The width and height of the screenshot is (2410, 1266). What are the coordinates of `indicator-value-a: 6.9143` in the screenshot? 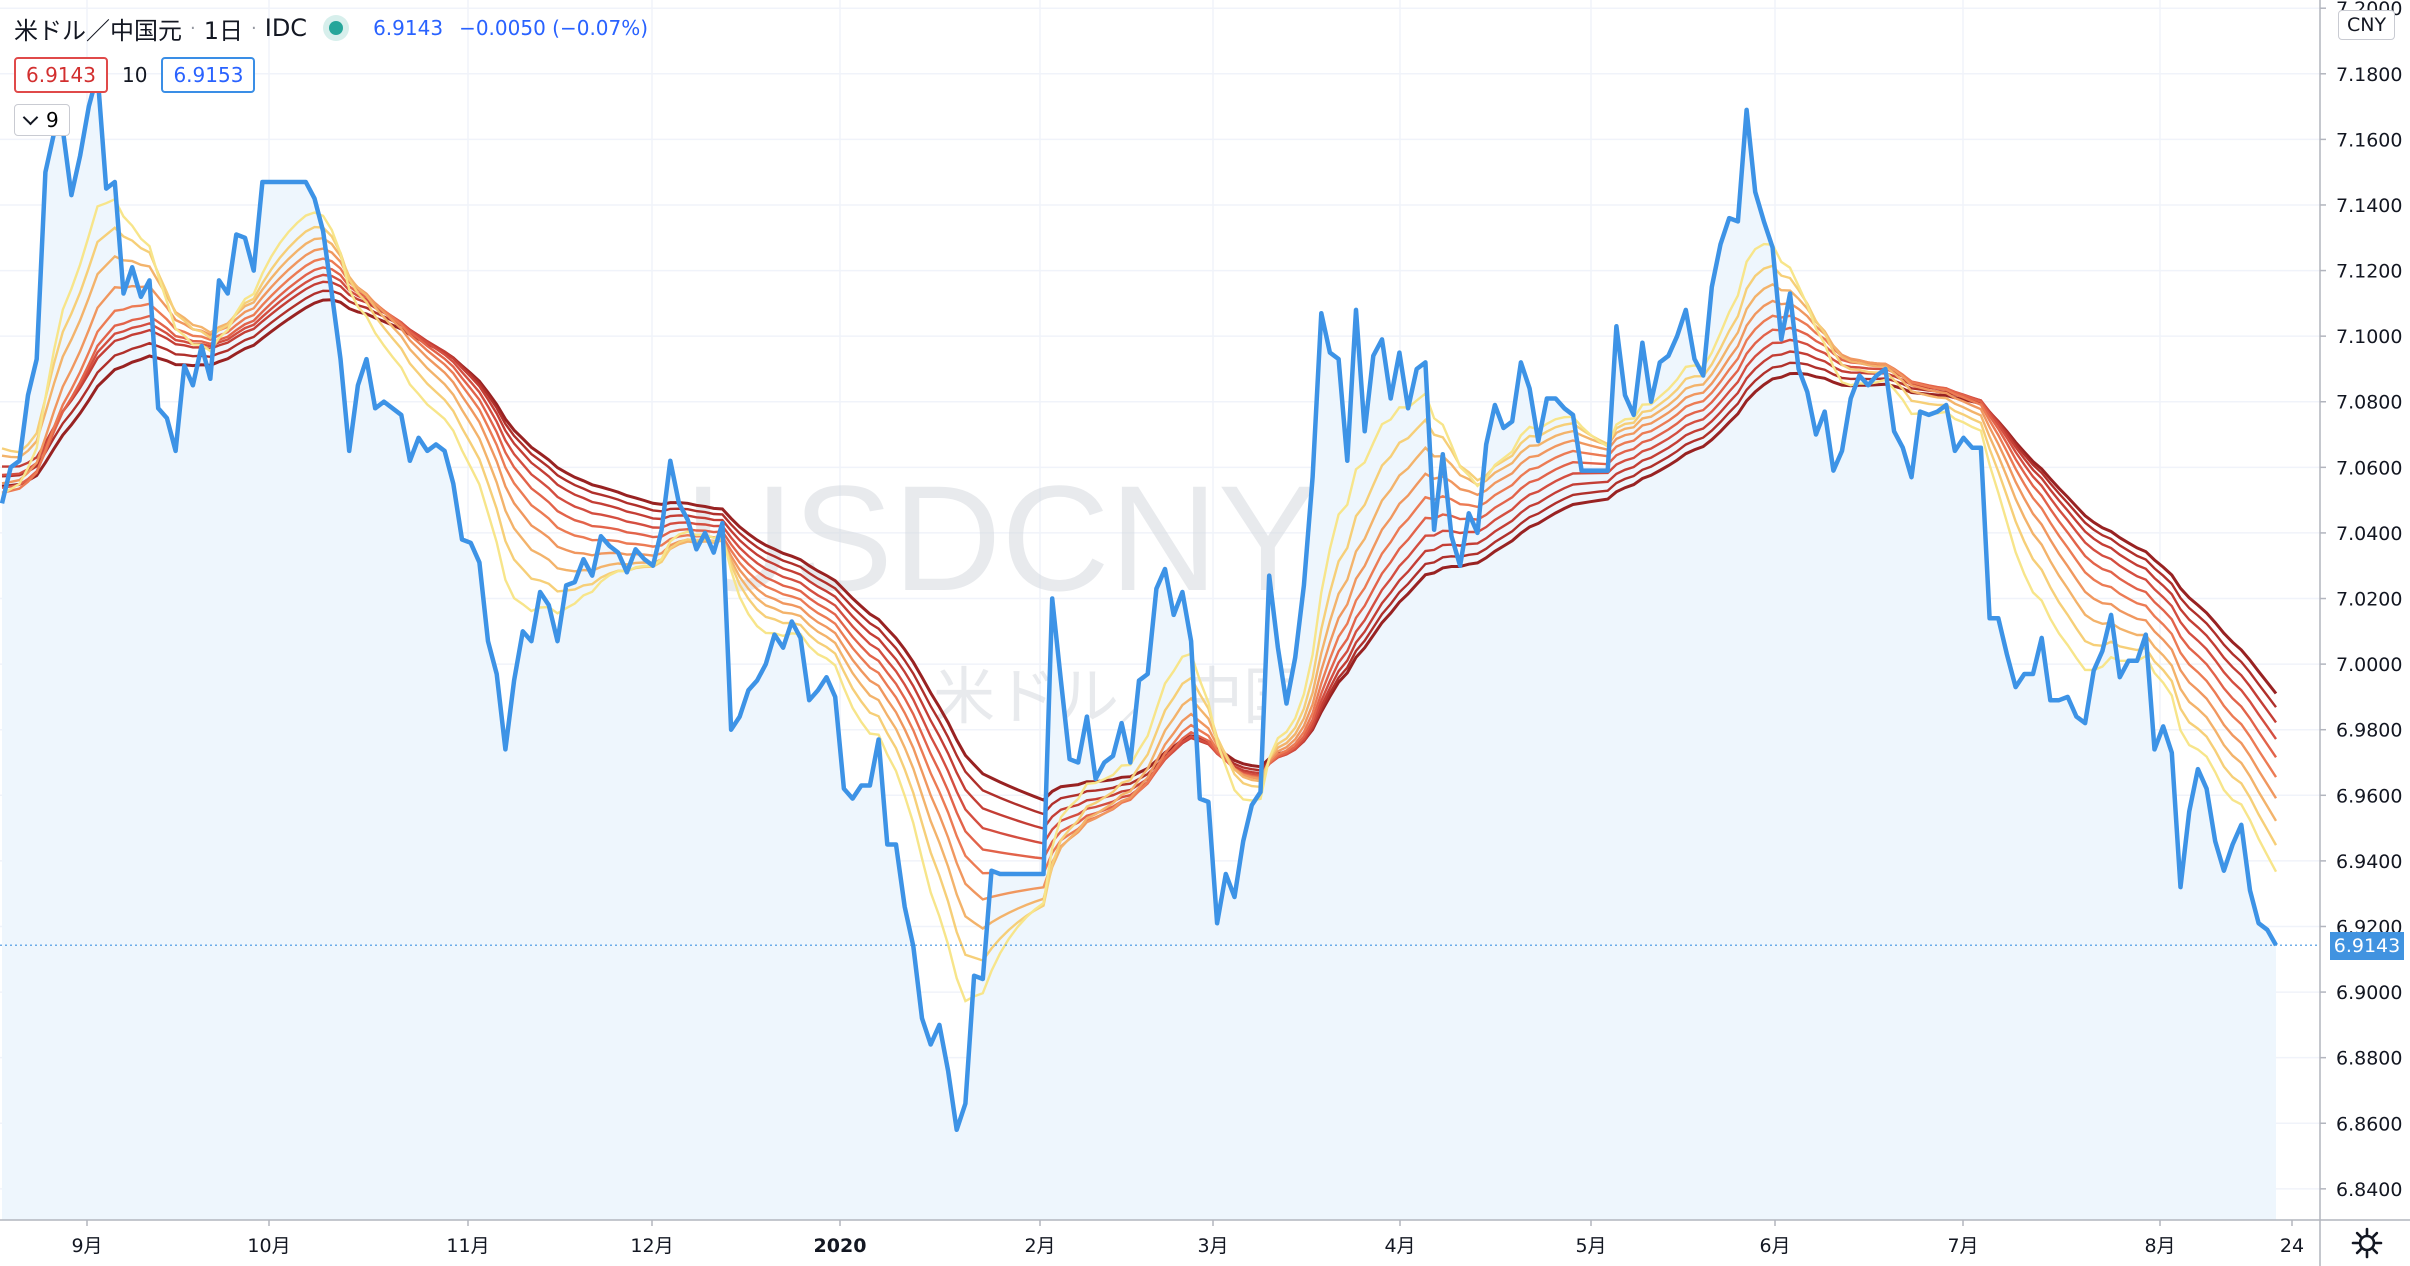 It's located at (61, 75).